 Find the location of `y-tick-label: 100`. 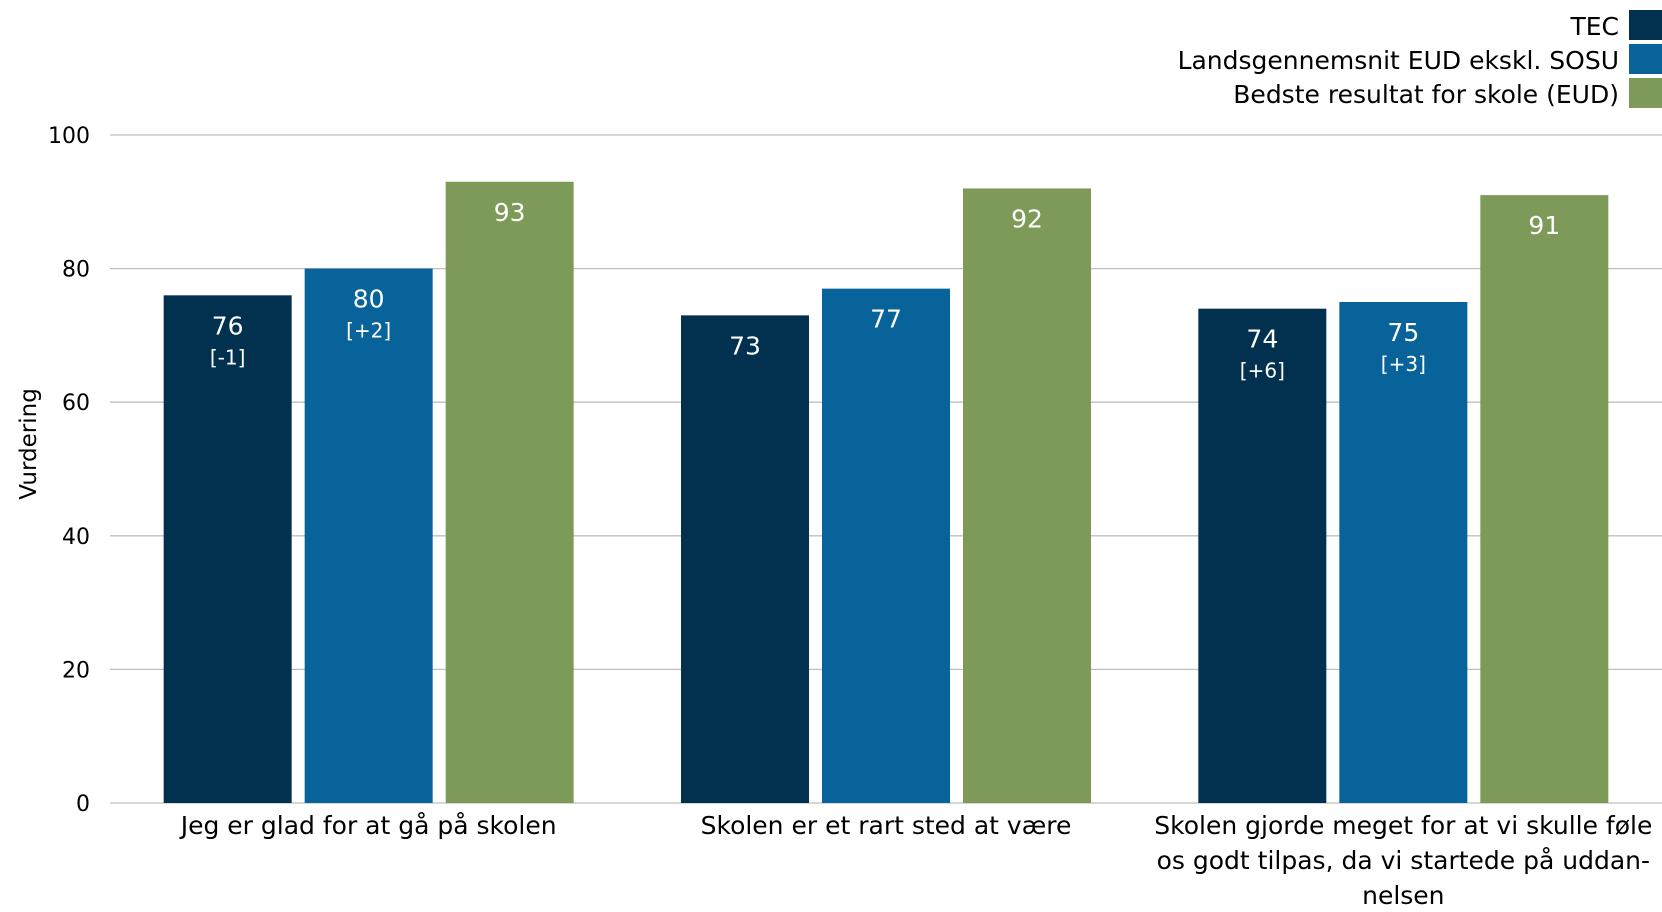

y-tick-label: 100 is located at coordinates (69, 136).